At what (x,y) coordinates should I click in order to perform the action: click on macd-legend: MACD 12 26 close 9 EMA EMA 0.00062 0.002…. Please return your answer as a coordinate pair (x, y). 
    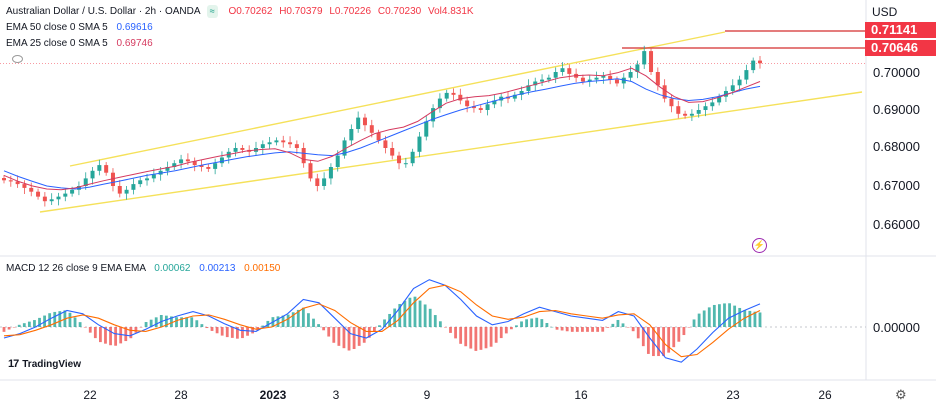
    Looking at the image, I should click on (143, 268).